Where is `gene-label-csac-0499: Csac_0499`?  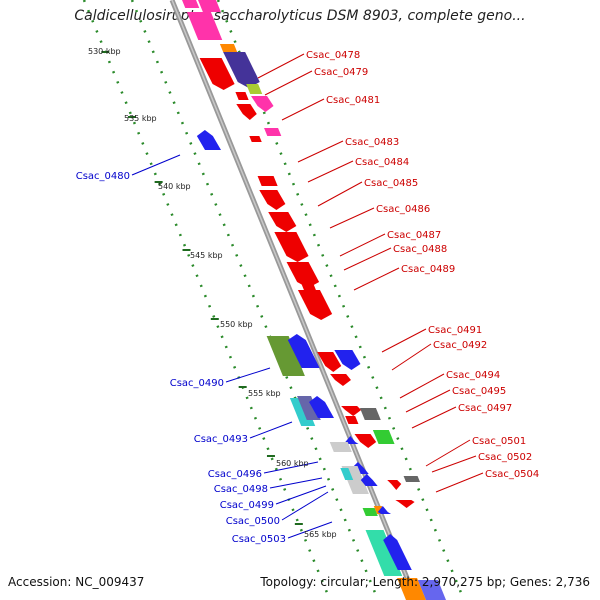 gene-label-csac-0499: Csac_0499 is located at coordinates (247, 505).